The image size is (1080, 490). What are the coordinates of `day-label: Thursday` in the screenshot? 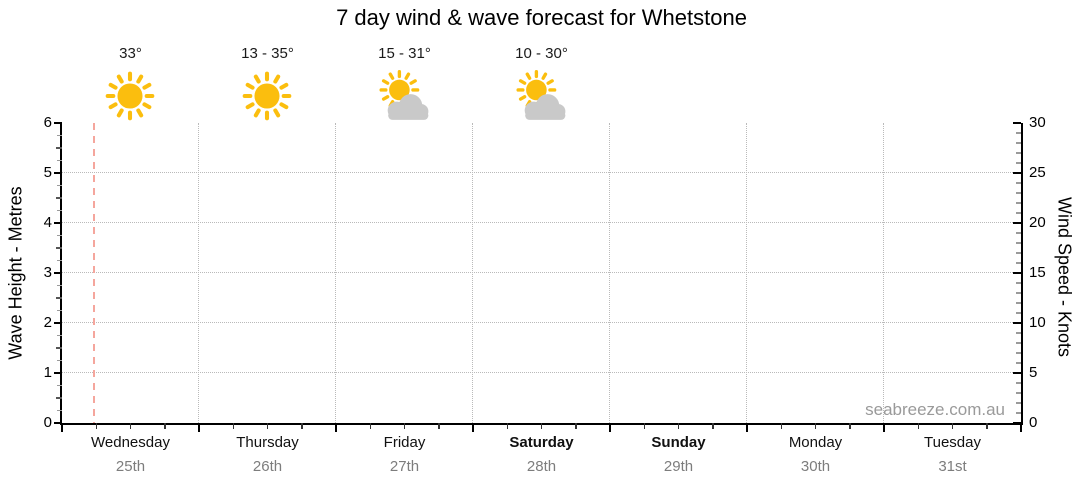 It's located at (267, 442).